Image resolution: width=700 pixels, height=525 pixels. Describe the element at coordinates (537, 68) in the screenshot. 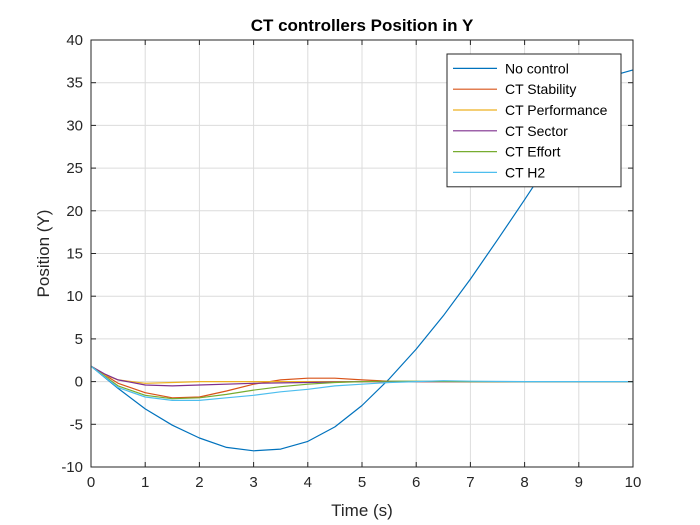

I see `legend-label: No control` at that location.